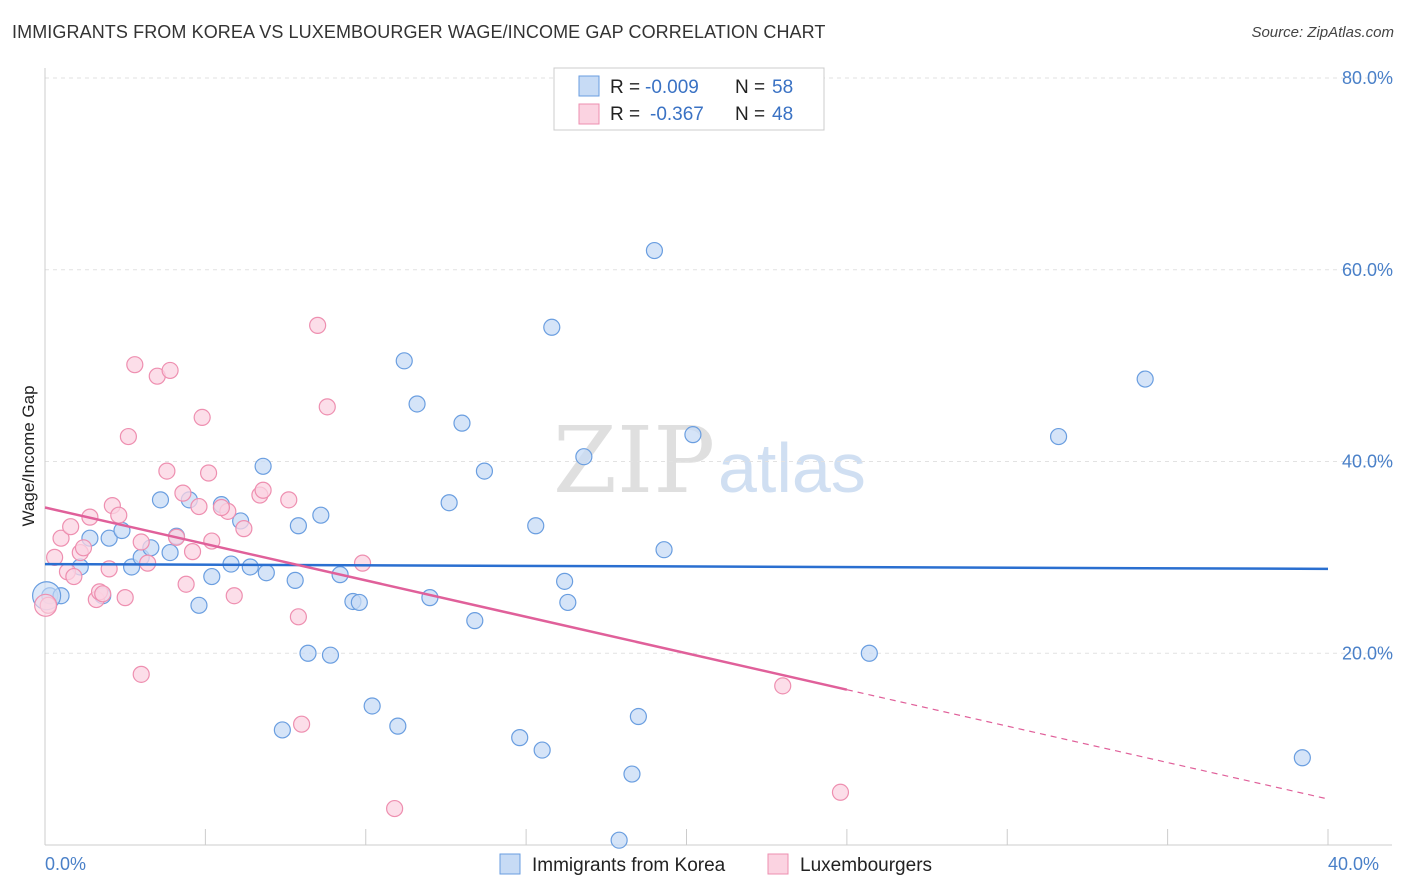 Image resolution: width=1406 pixels, height=892 pixels. What do you see at coordinates (778, 864) in the screenshot?
I see `bottom-legend-swatch-lux` at bounding box center [778, 864].